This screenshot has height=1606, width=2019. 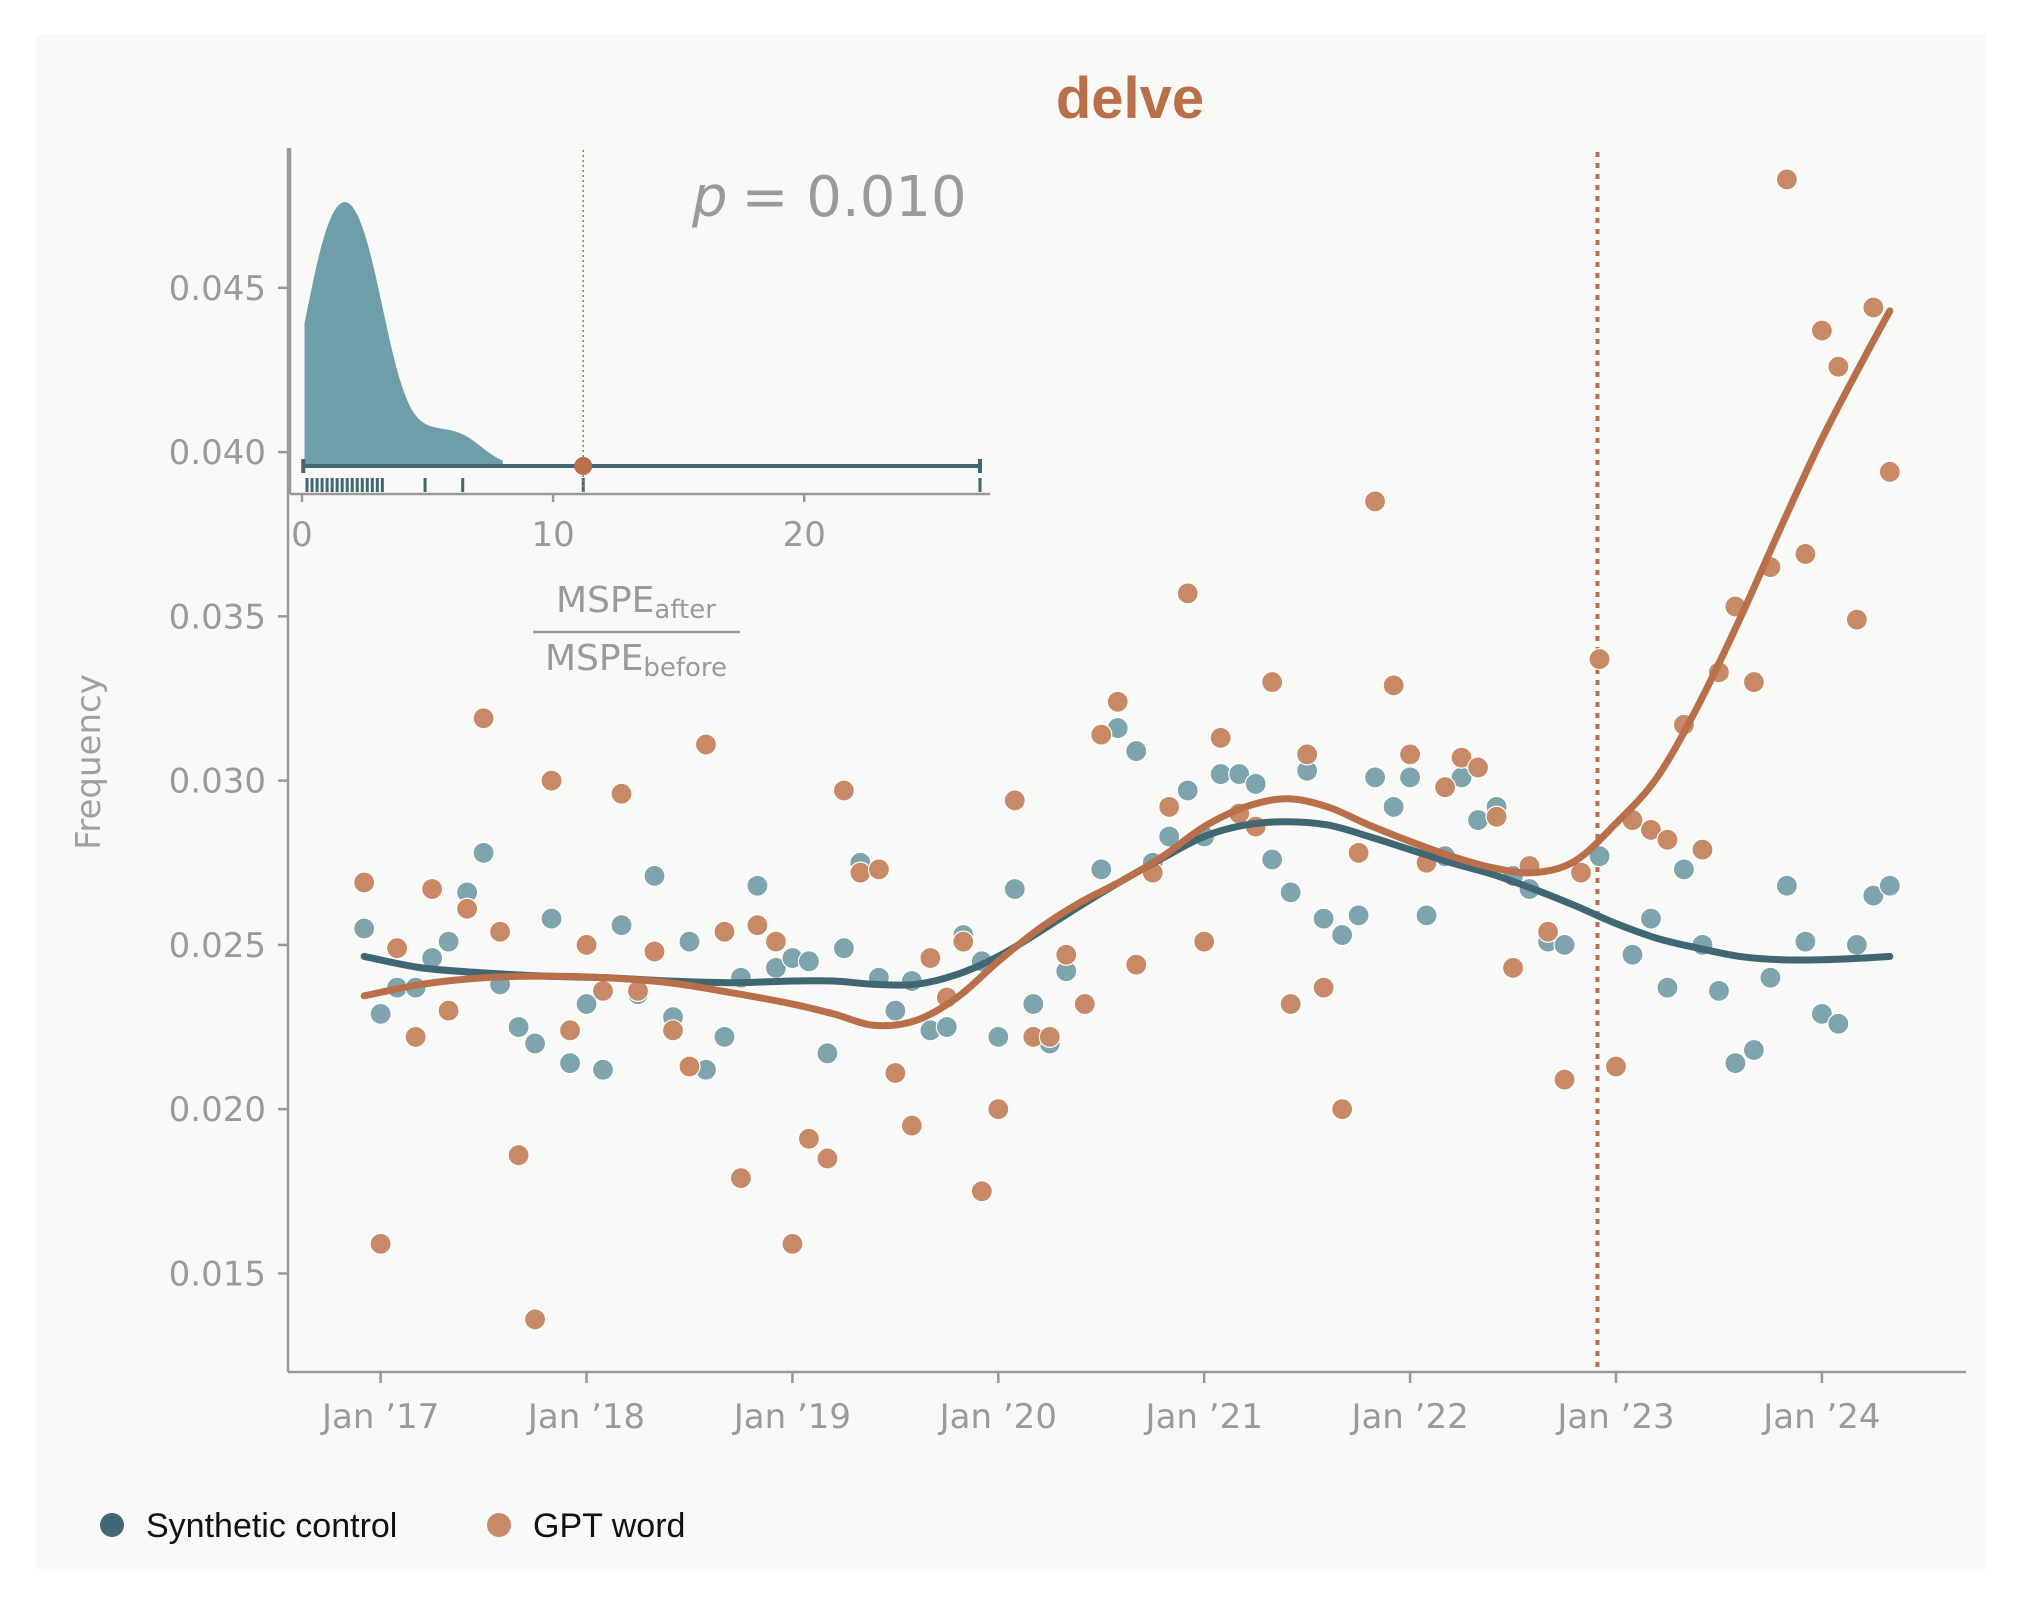 I want to click on inset-x-tick-label: 10, so click(x=552, y=535).